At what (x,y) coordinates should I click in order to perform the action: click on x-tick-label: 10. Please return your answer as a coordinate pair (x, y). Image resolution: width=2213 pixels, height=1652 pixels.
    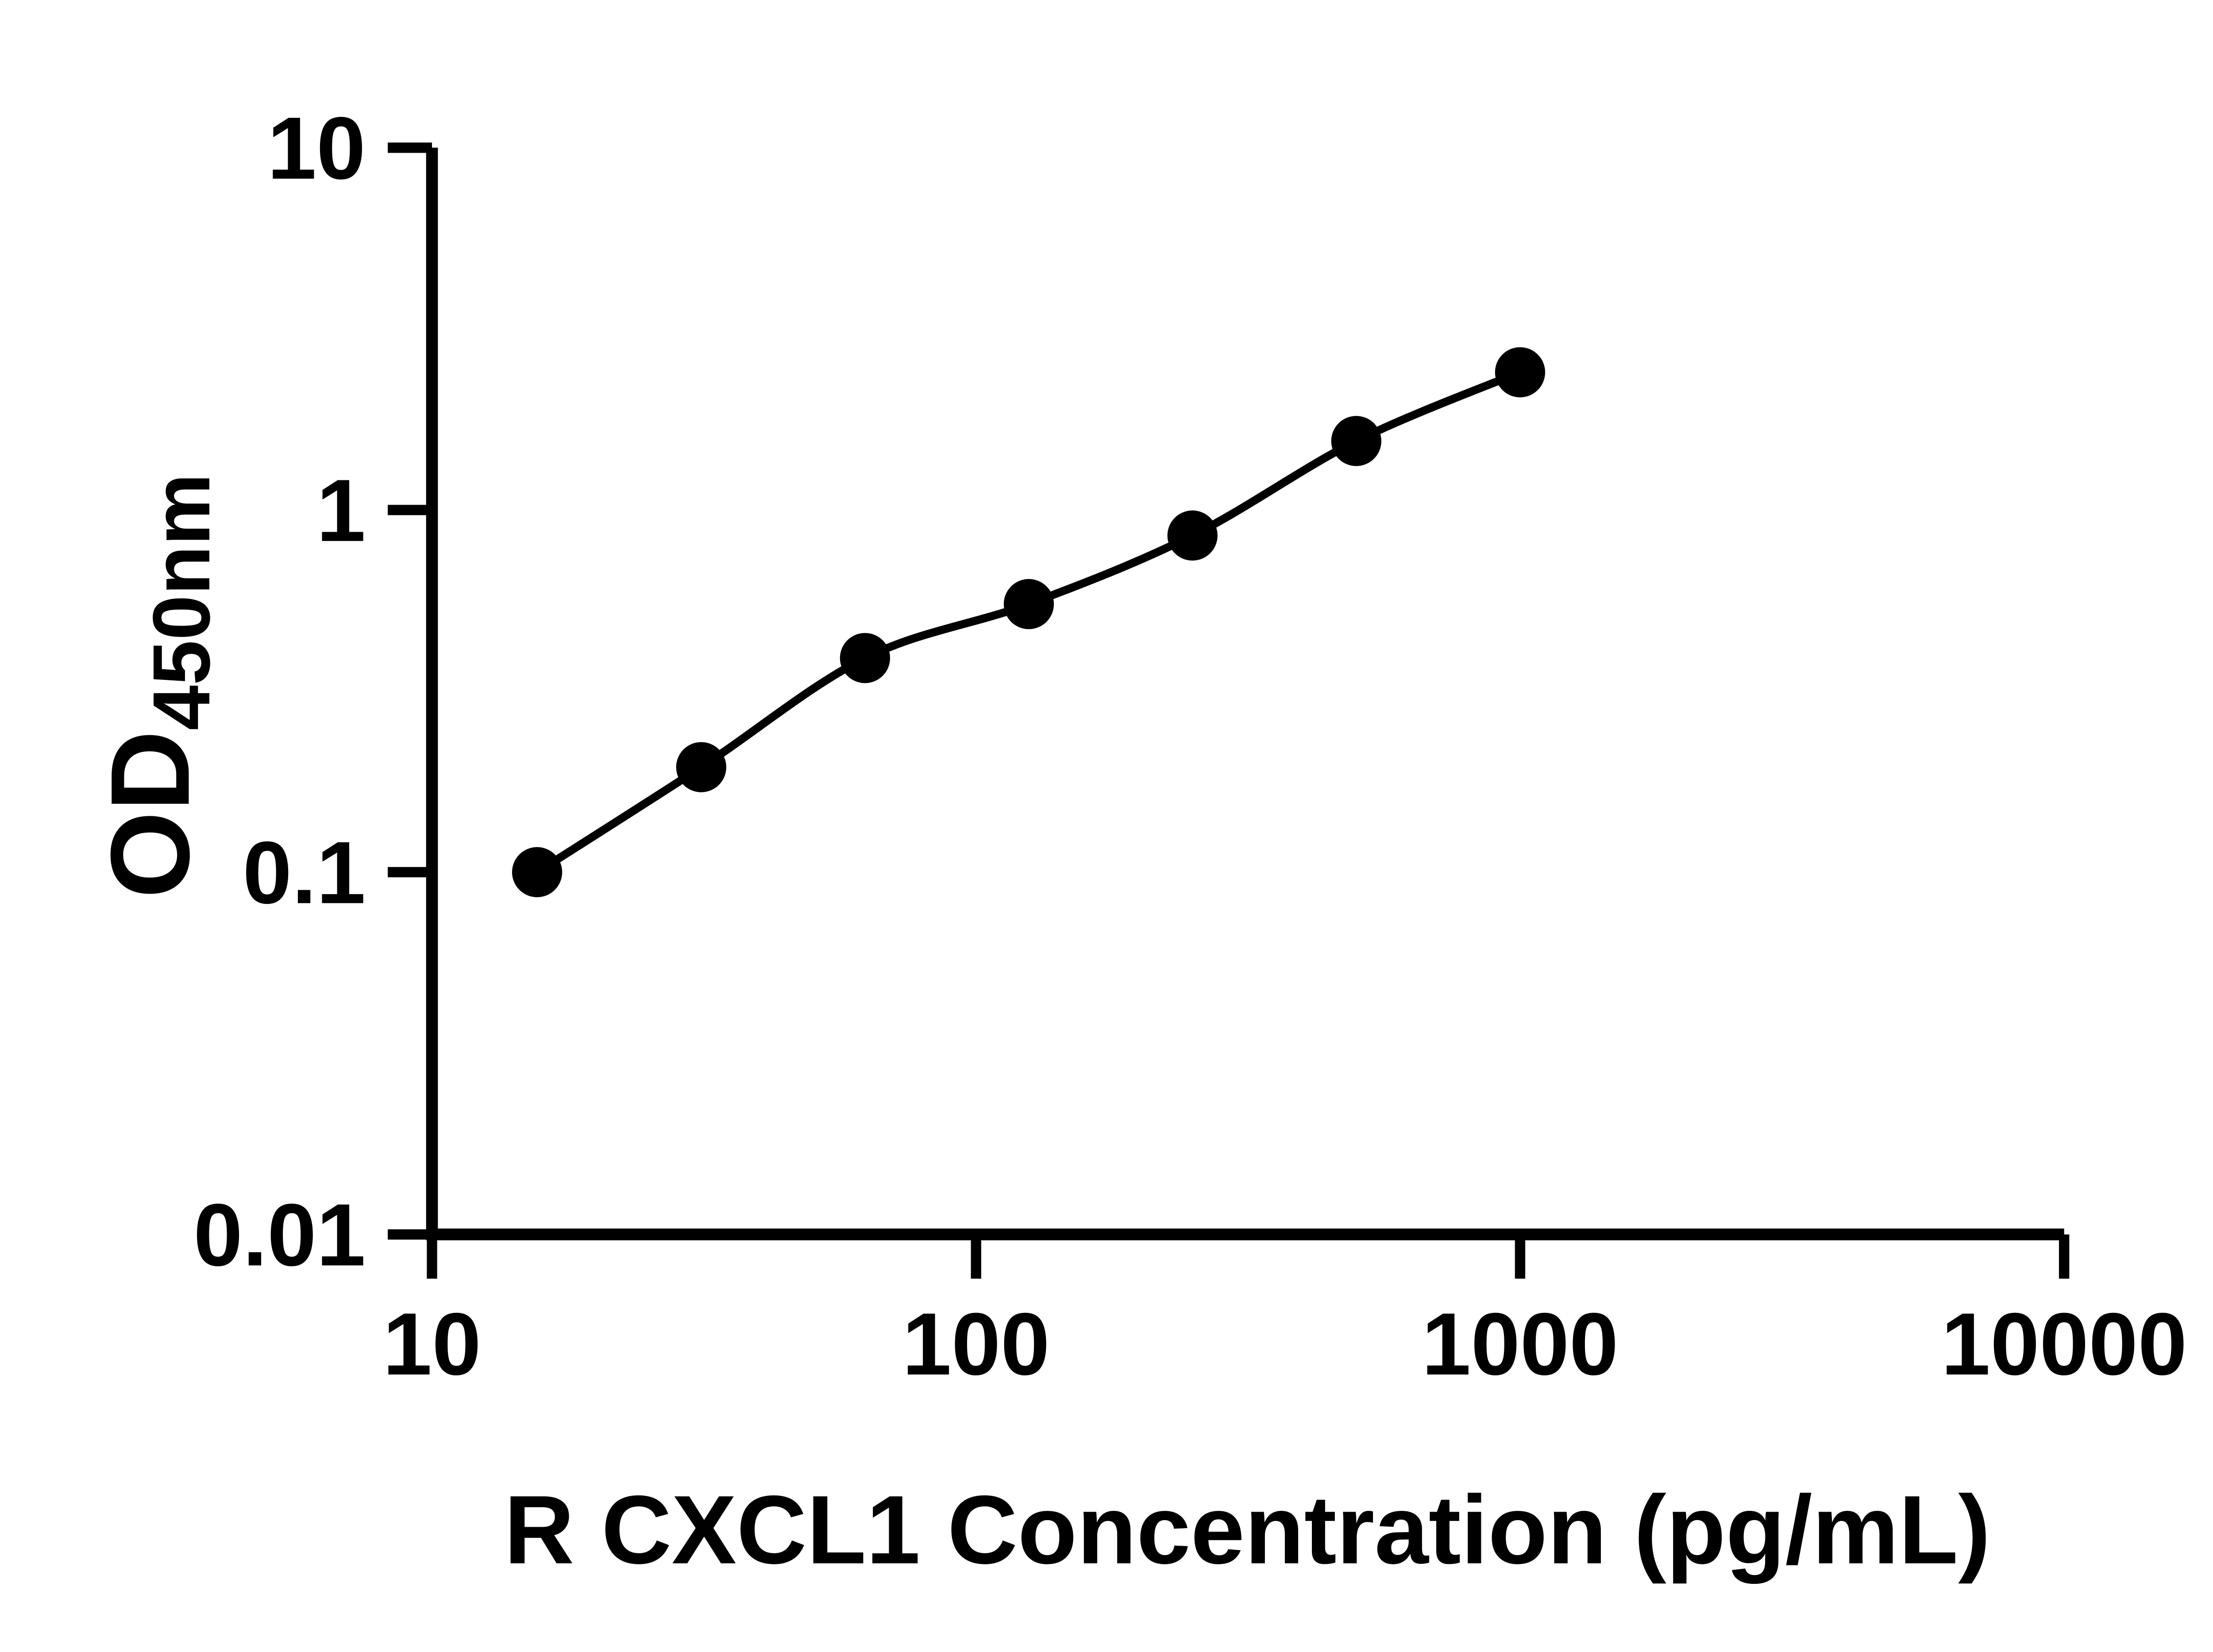
    Looking at the image, I should click on (432, 1344).